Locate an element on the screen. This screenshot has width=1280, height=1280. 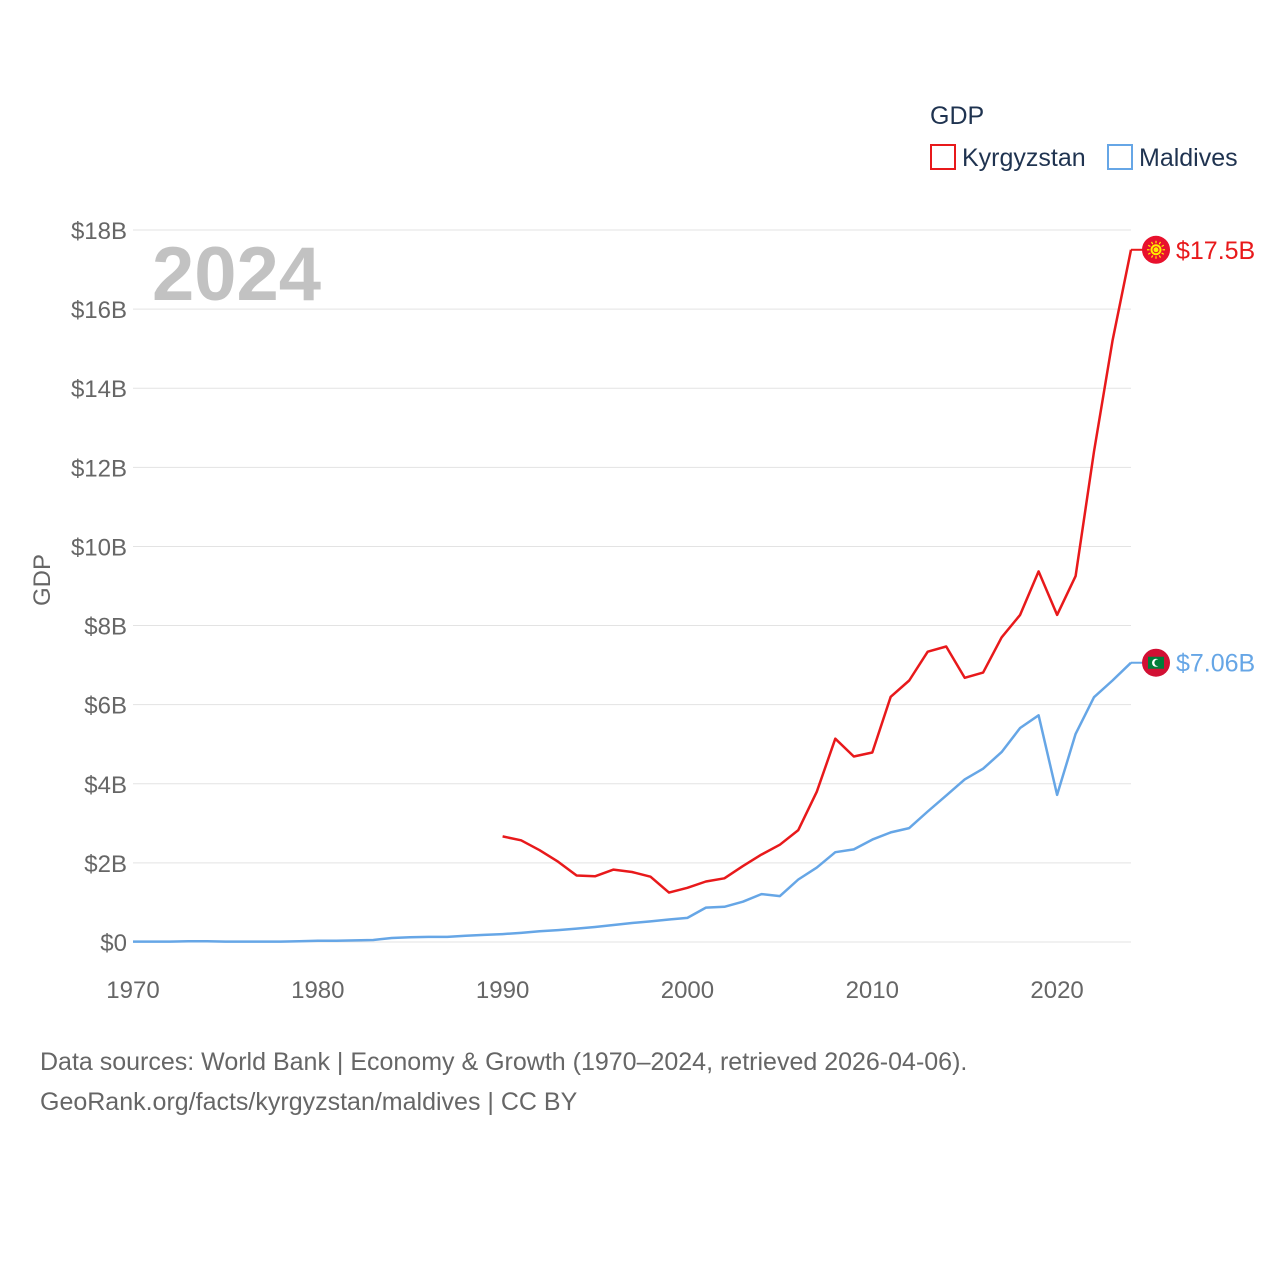
y-tick-label: $4B is located at coordinates (105, 785).